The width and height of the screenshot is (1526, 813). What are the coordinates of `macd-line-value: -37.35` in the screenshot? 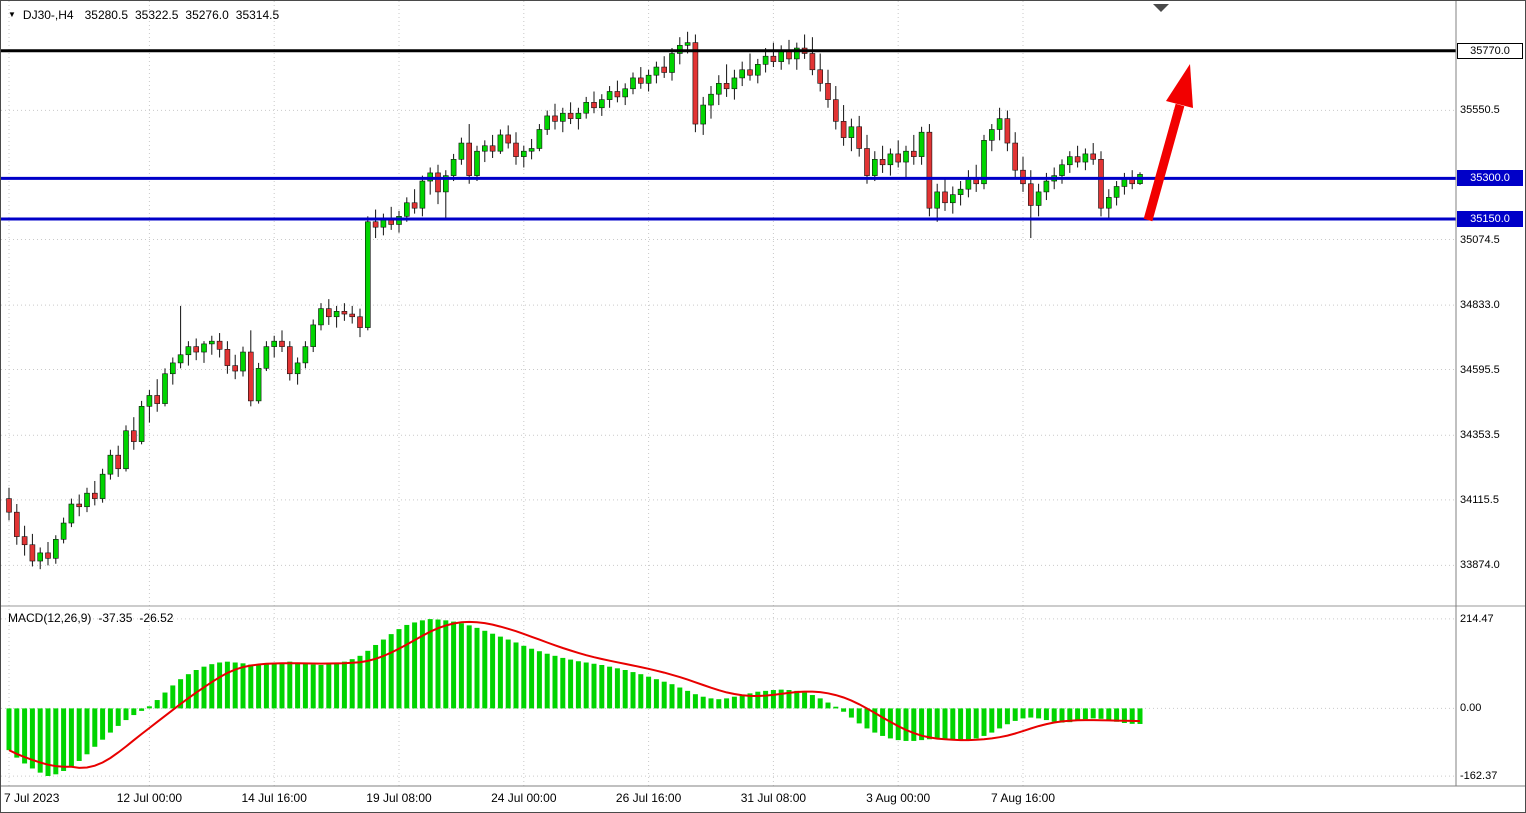 It's located at (115, 618).